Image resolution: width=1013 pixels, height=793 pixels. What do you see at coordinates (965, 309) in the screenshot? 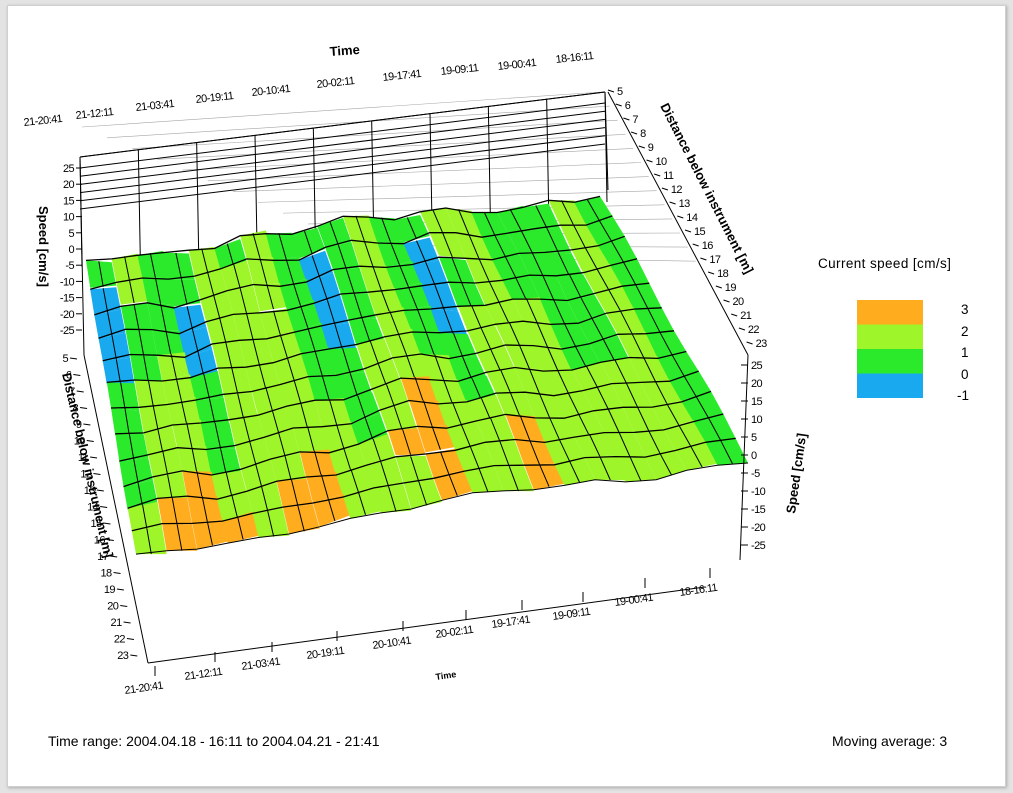
I see `legend-label: 3` at bounding box center [965, 309].